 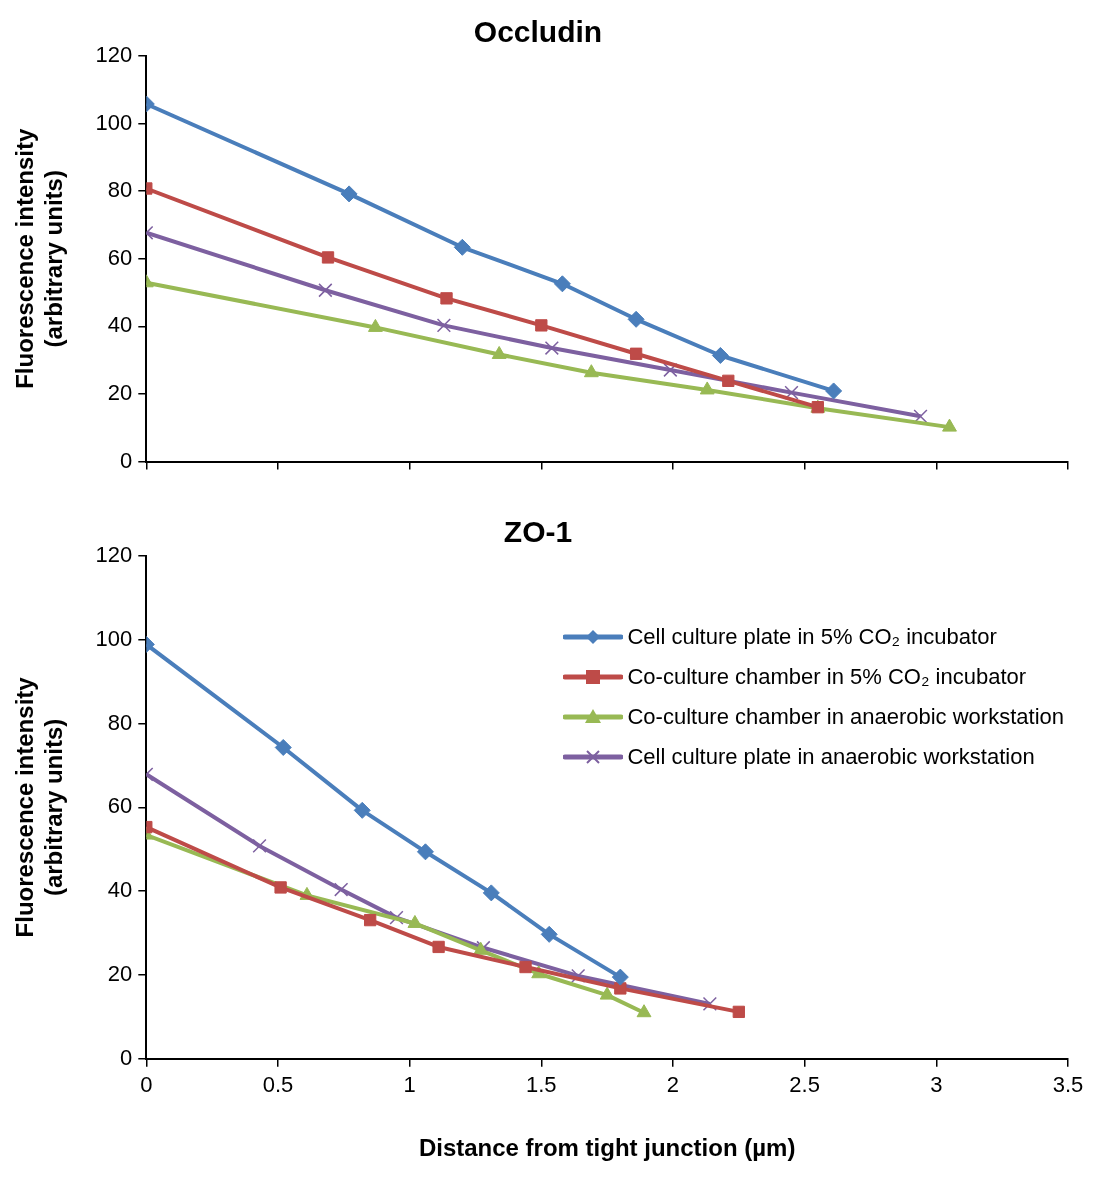 I want to click on x-tick-label: 1, so click(x=409, y=1085).